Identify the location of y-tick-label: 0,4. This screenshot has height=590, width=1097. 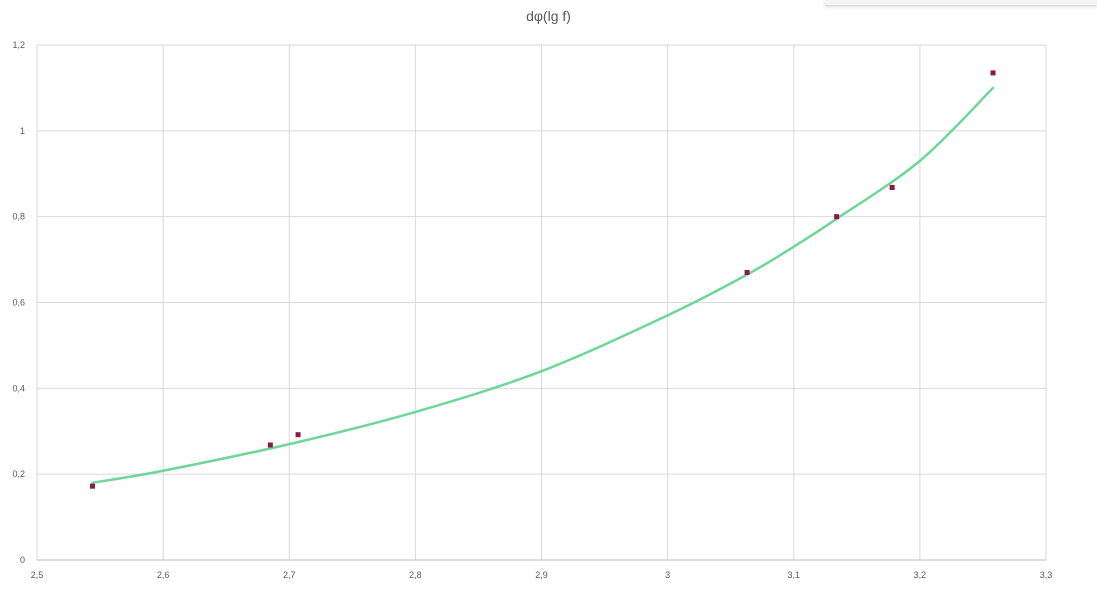
(18, 388).